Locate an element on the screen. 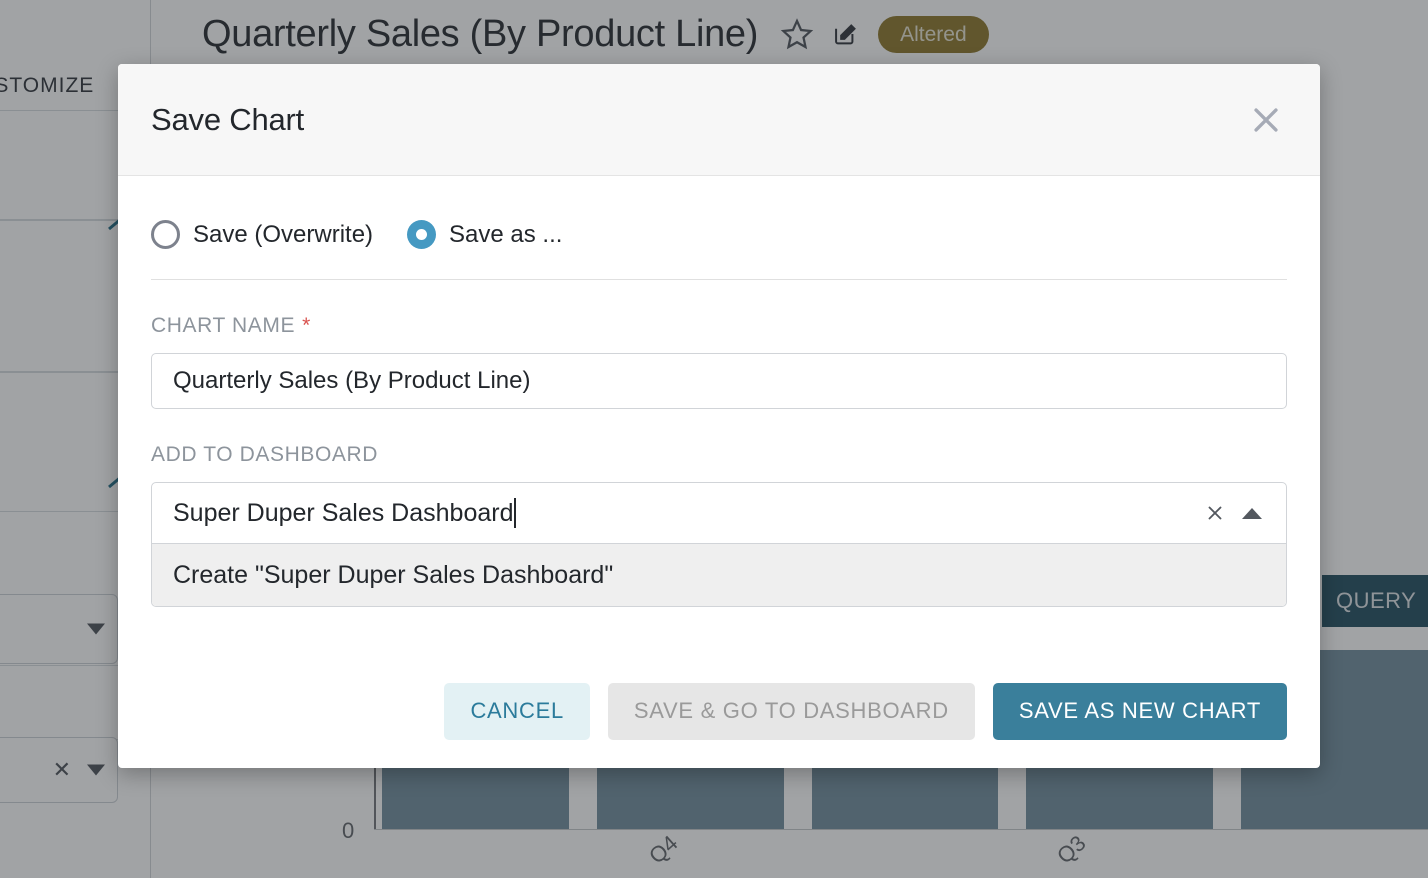  panel-select-2: ✕ is located at coordinates (59, 770).